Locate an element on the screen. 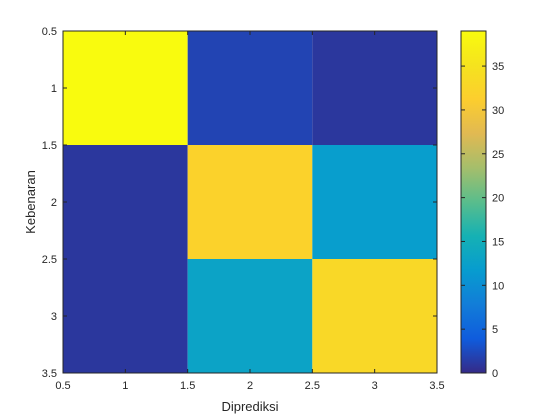 This screenshot has height=420, width=560. colorbar-tick-label: 10 is located at coordinates (498, 286).